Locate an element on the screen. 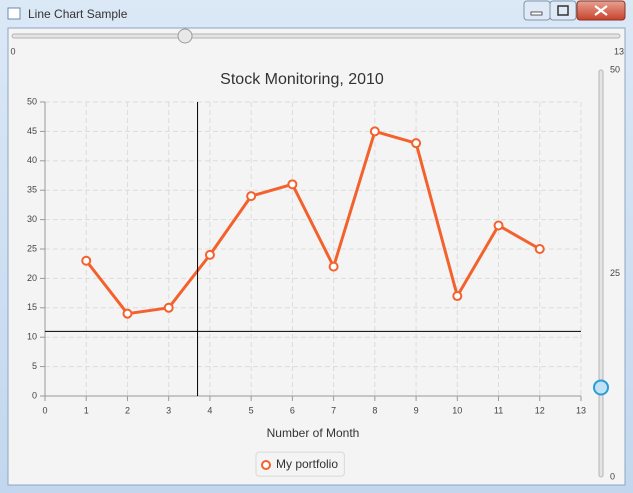 Image resolution: width=633 pixels, height=493 pixels. legend-label: My portfolio is located at coordinates (307, 464).